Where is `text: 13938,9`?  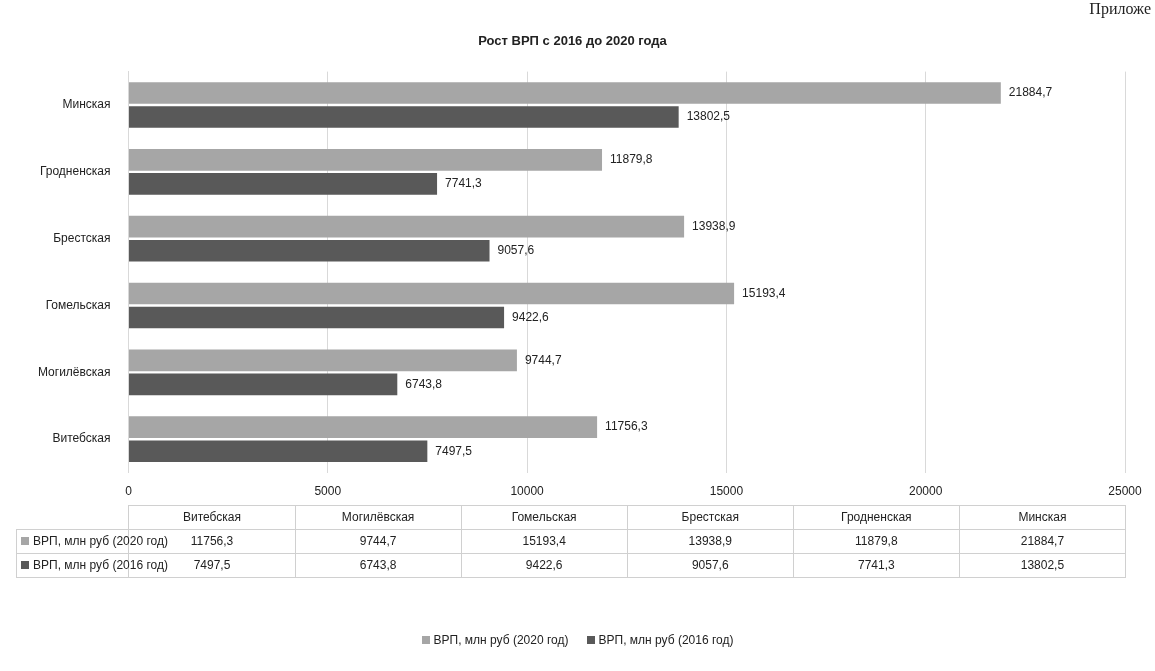 text: 13938,9 is located at coordinates (710, 541).